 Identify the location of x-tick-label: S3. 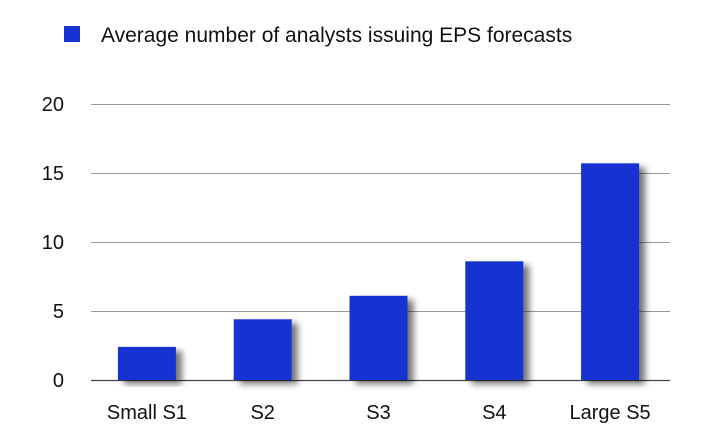
(378, 413).